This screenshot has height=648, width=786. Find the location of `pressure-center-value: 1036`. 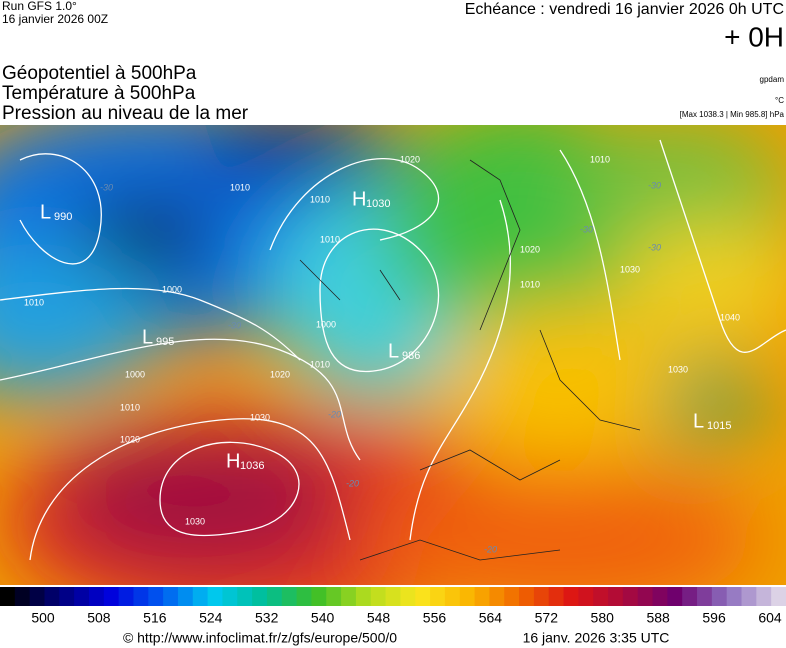

pressure-center-value: 1036 is located at coordinates (252, 466).